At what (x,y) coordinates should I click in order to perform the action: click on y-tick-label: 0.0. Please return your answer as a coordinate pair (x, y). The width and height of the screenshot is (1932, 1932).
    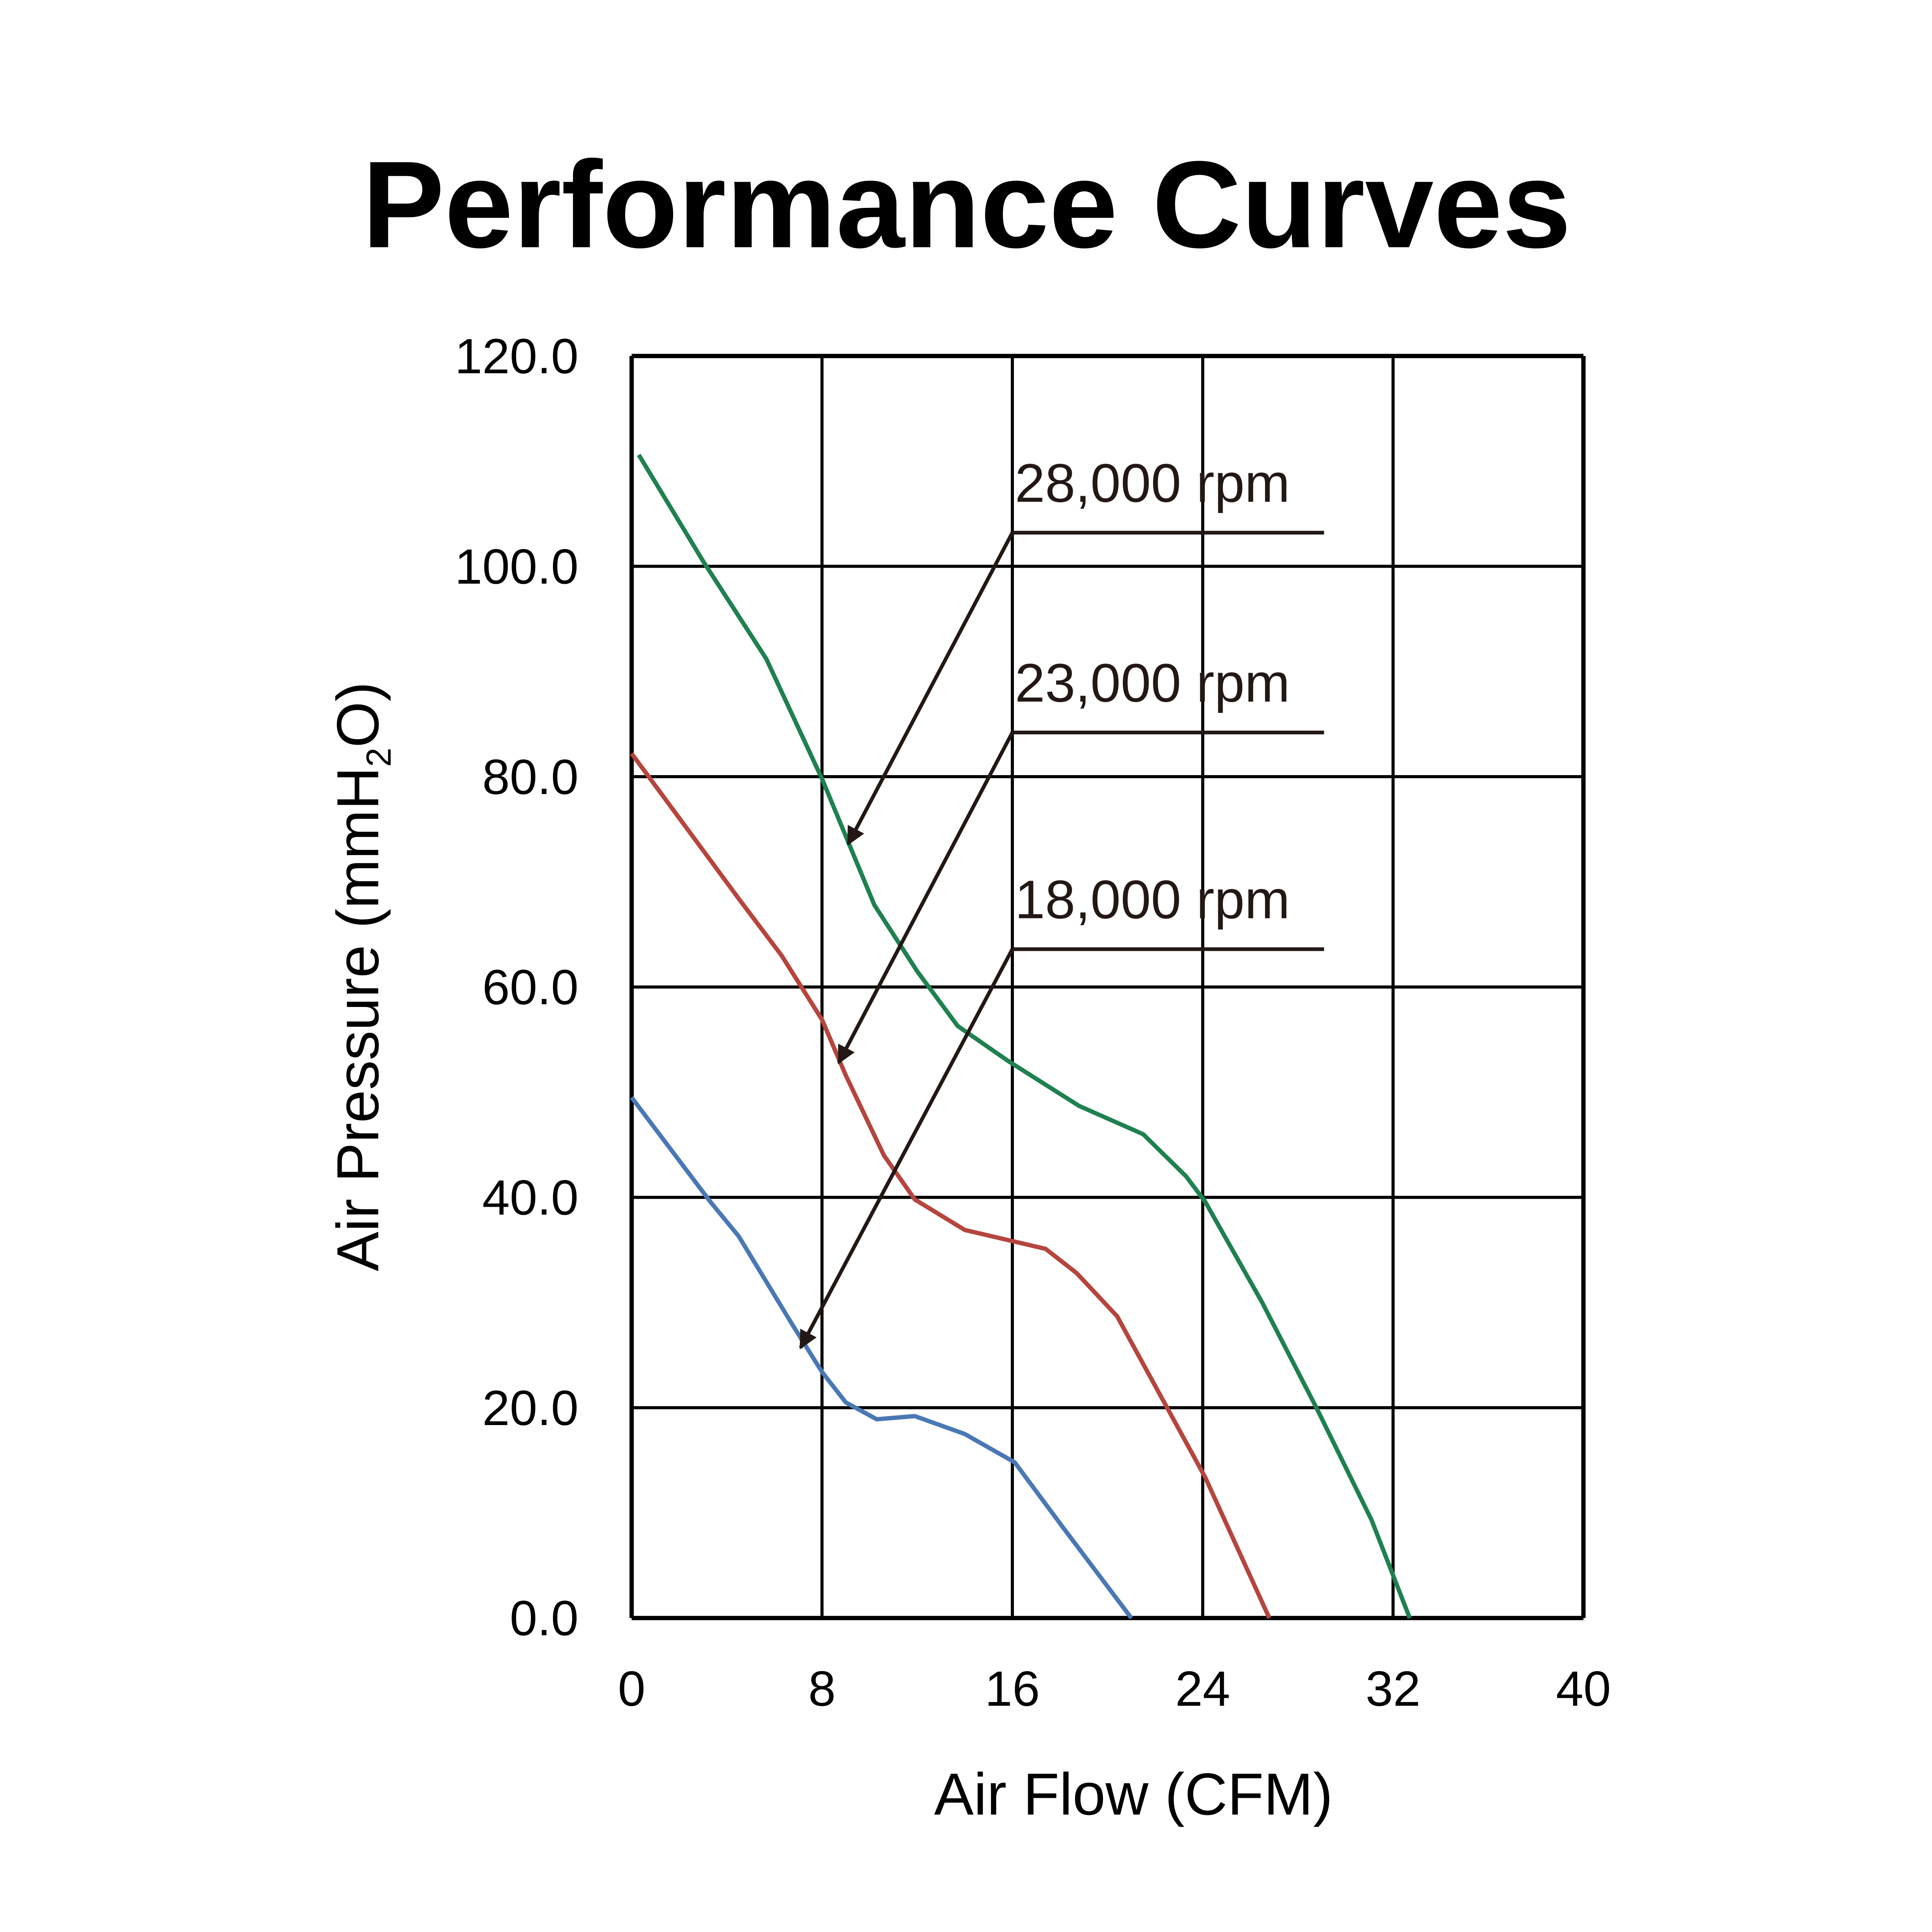
    Looking at the image, I should click on (544, 1618).